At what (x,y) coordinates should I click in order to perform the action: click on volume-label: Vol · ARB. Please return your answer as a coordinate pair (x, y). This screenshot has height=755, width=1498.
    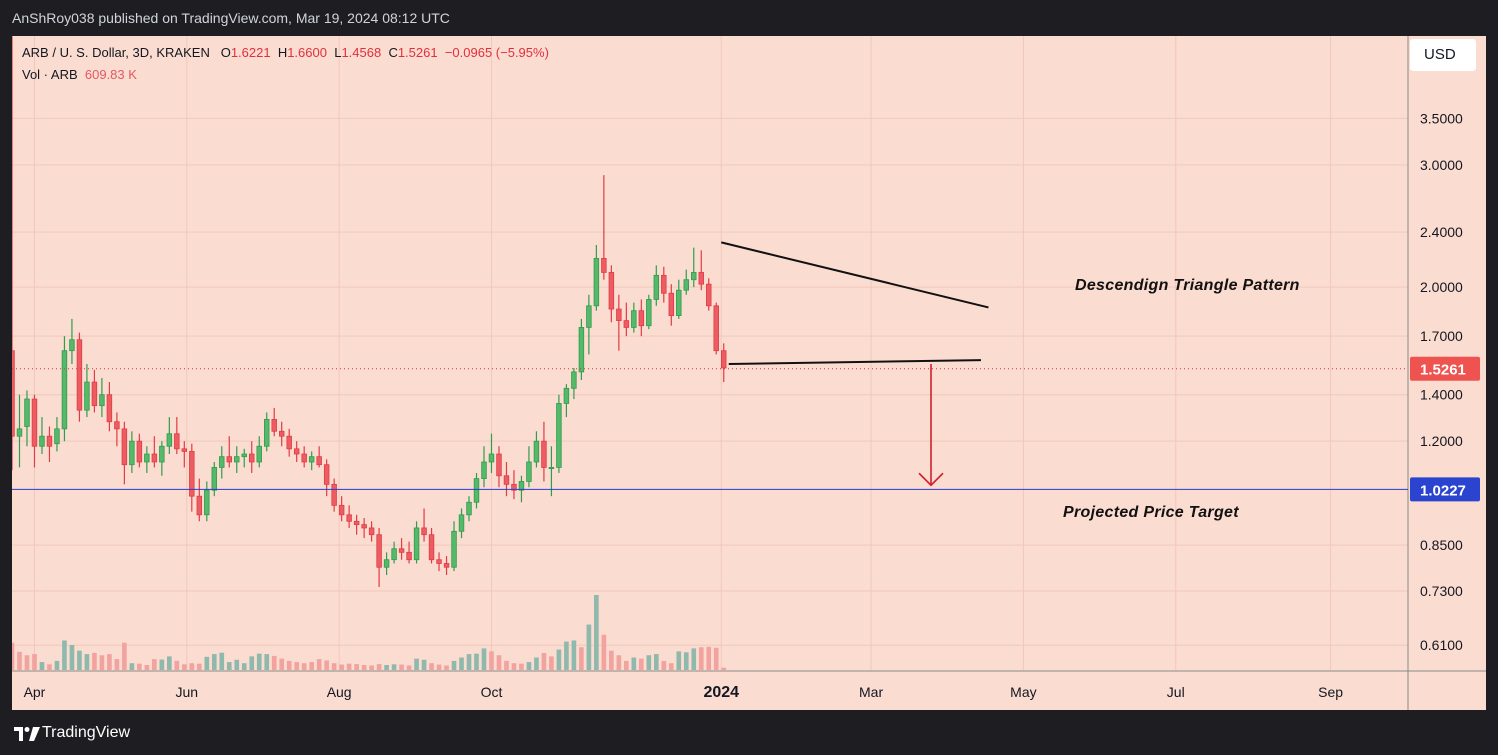
    Looking at the image, I should click on (50, 74).